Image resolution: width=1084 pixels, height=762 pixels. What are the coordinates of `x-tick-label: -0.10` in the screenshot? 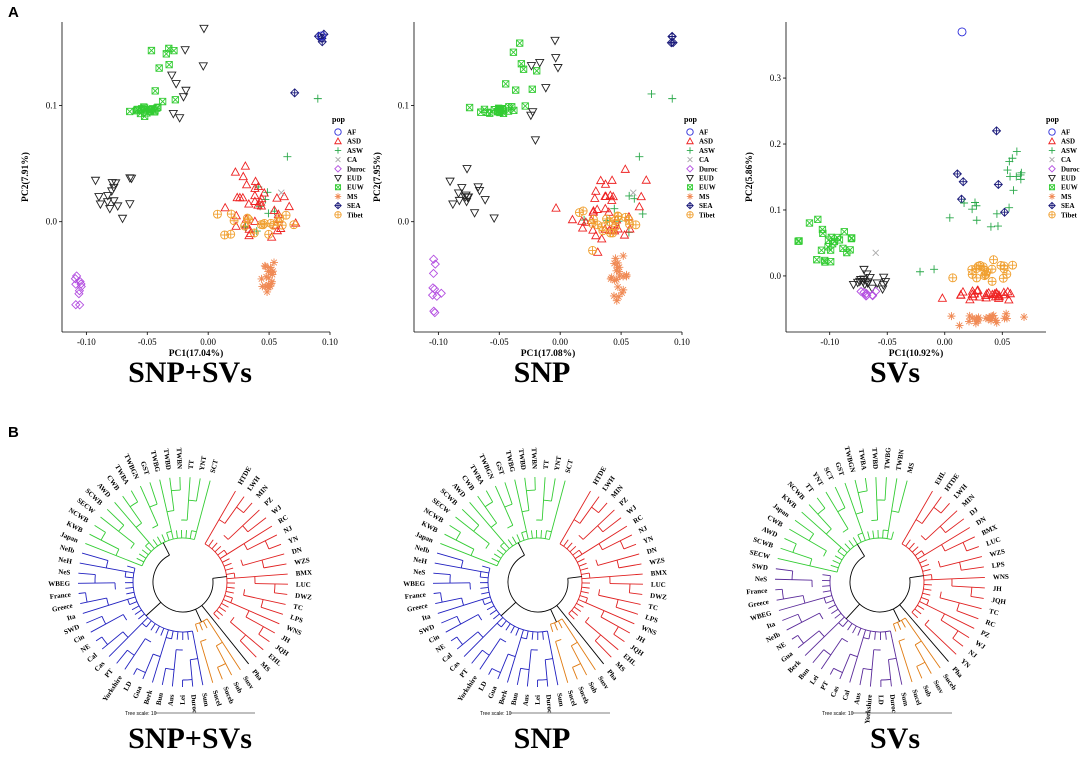 It's located at (829, 342).